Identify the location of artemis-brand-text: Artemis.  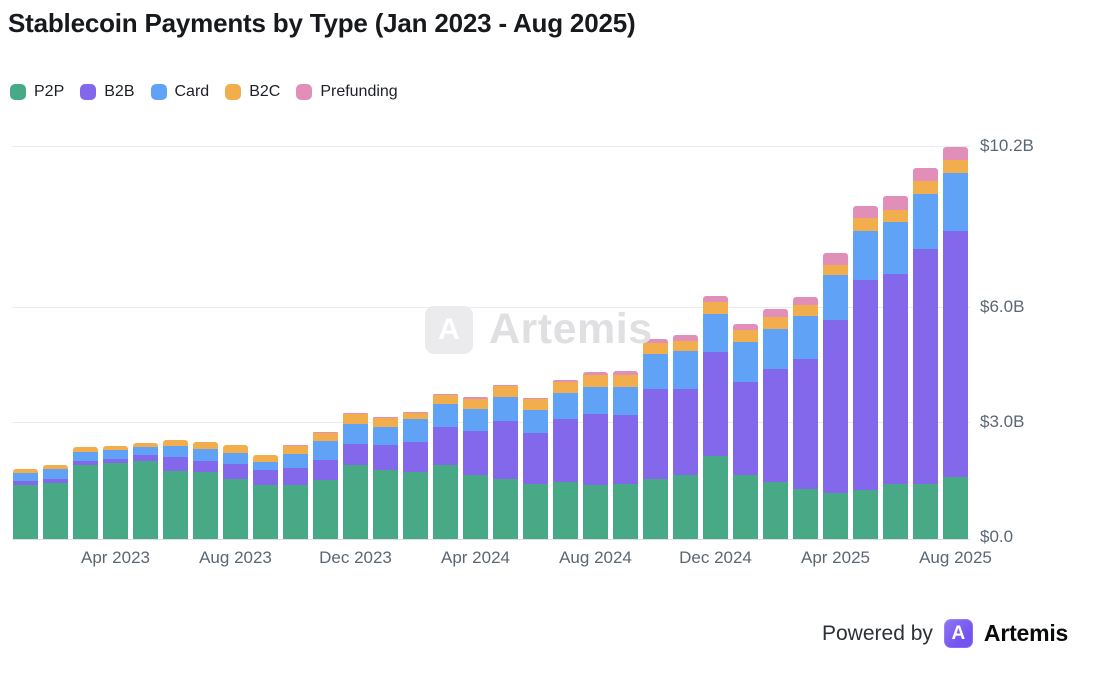
(1026, 633).